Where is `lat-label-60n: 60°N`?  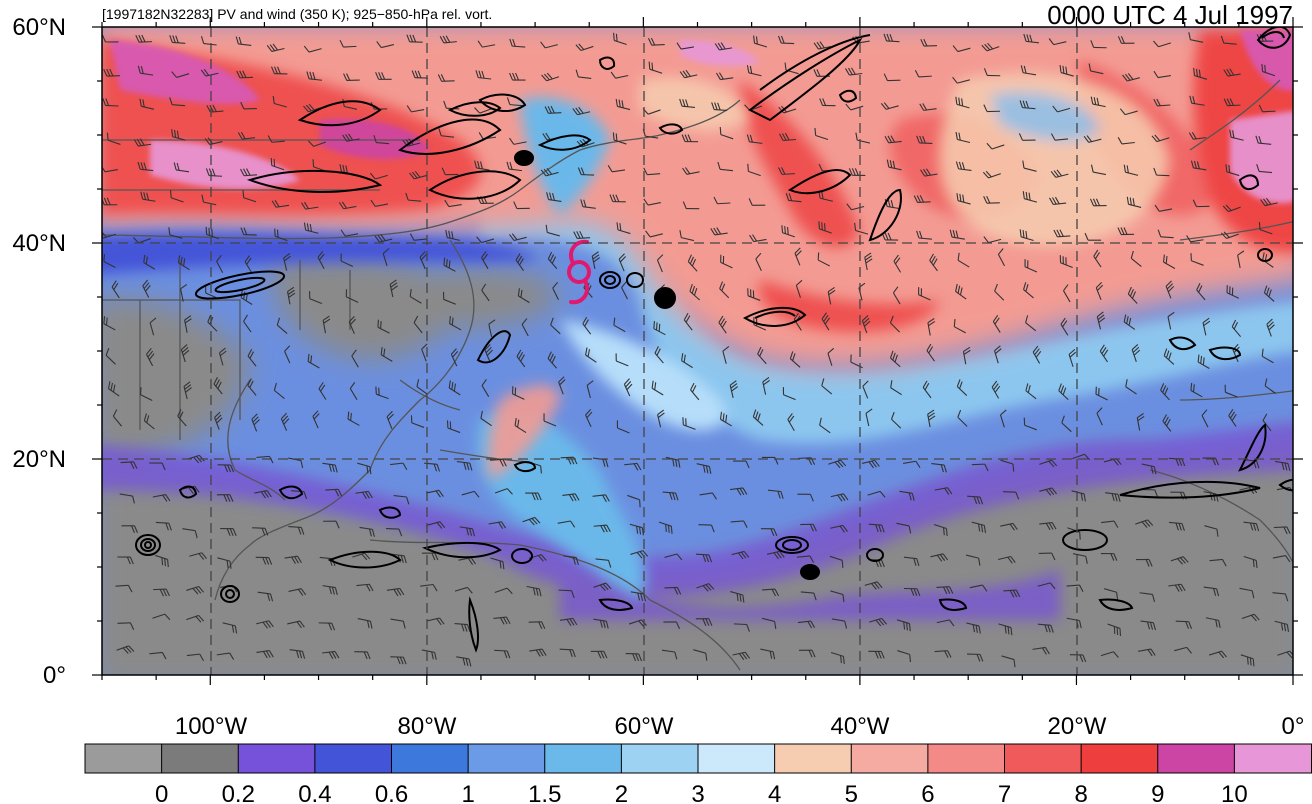 lat-label-60n: 60°N is located at coordinates (39, 27).